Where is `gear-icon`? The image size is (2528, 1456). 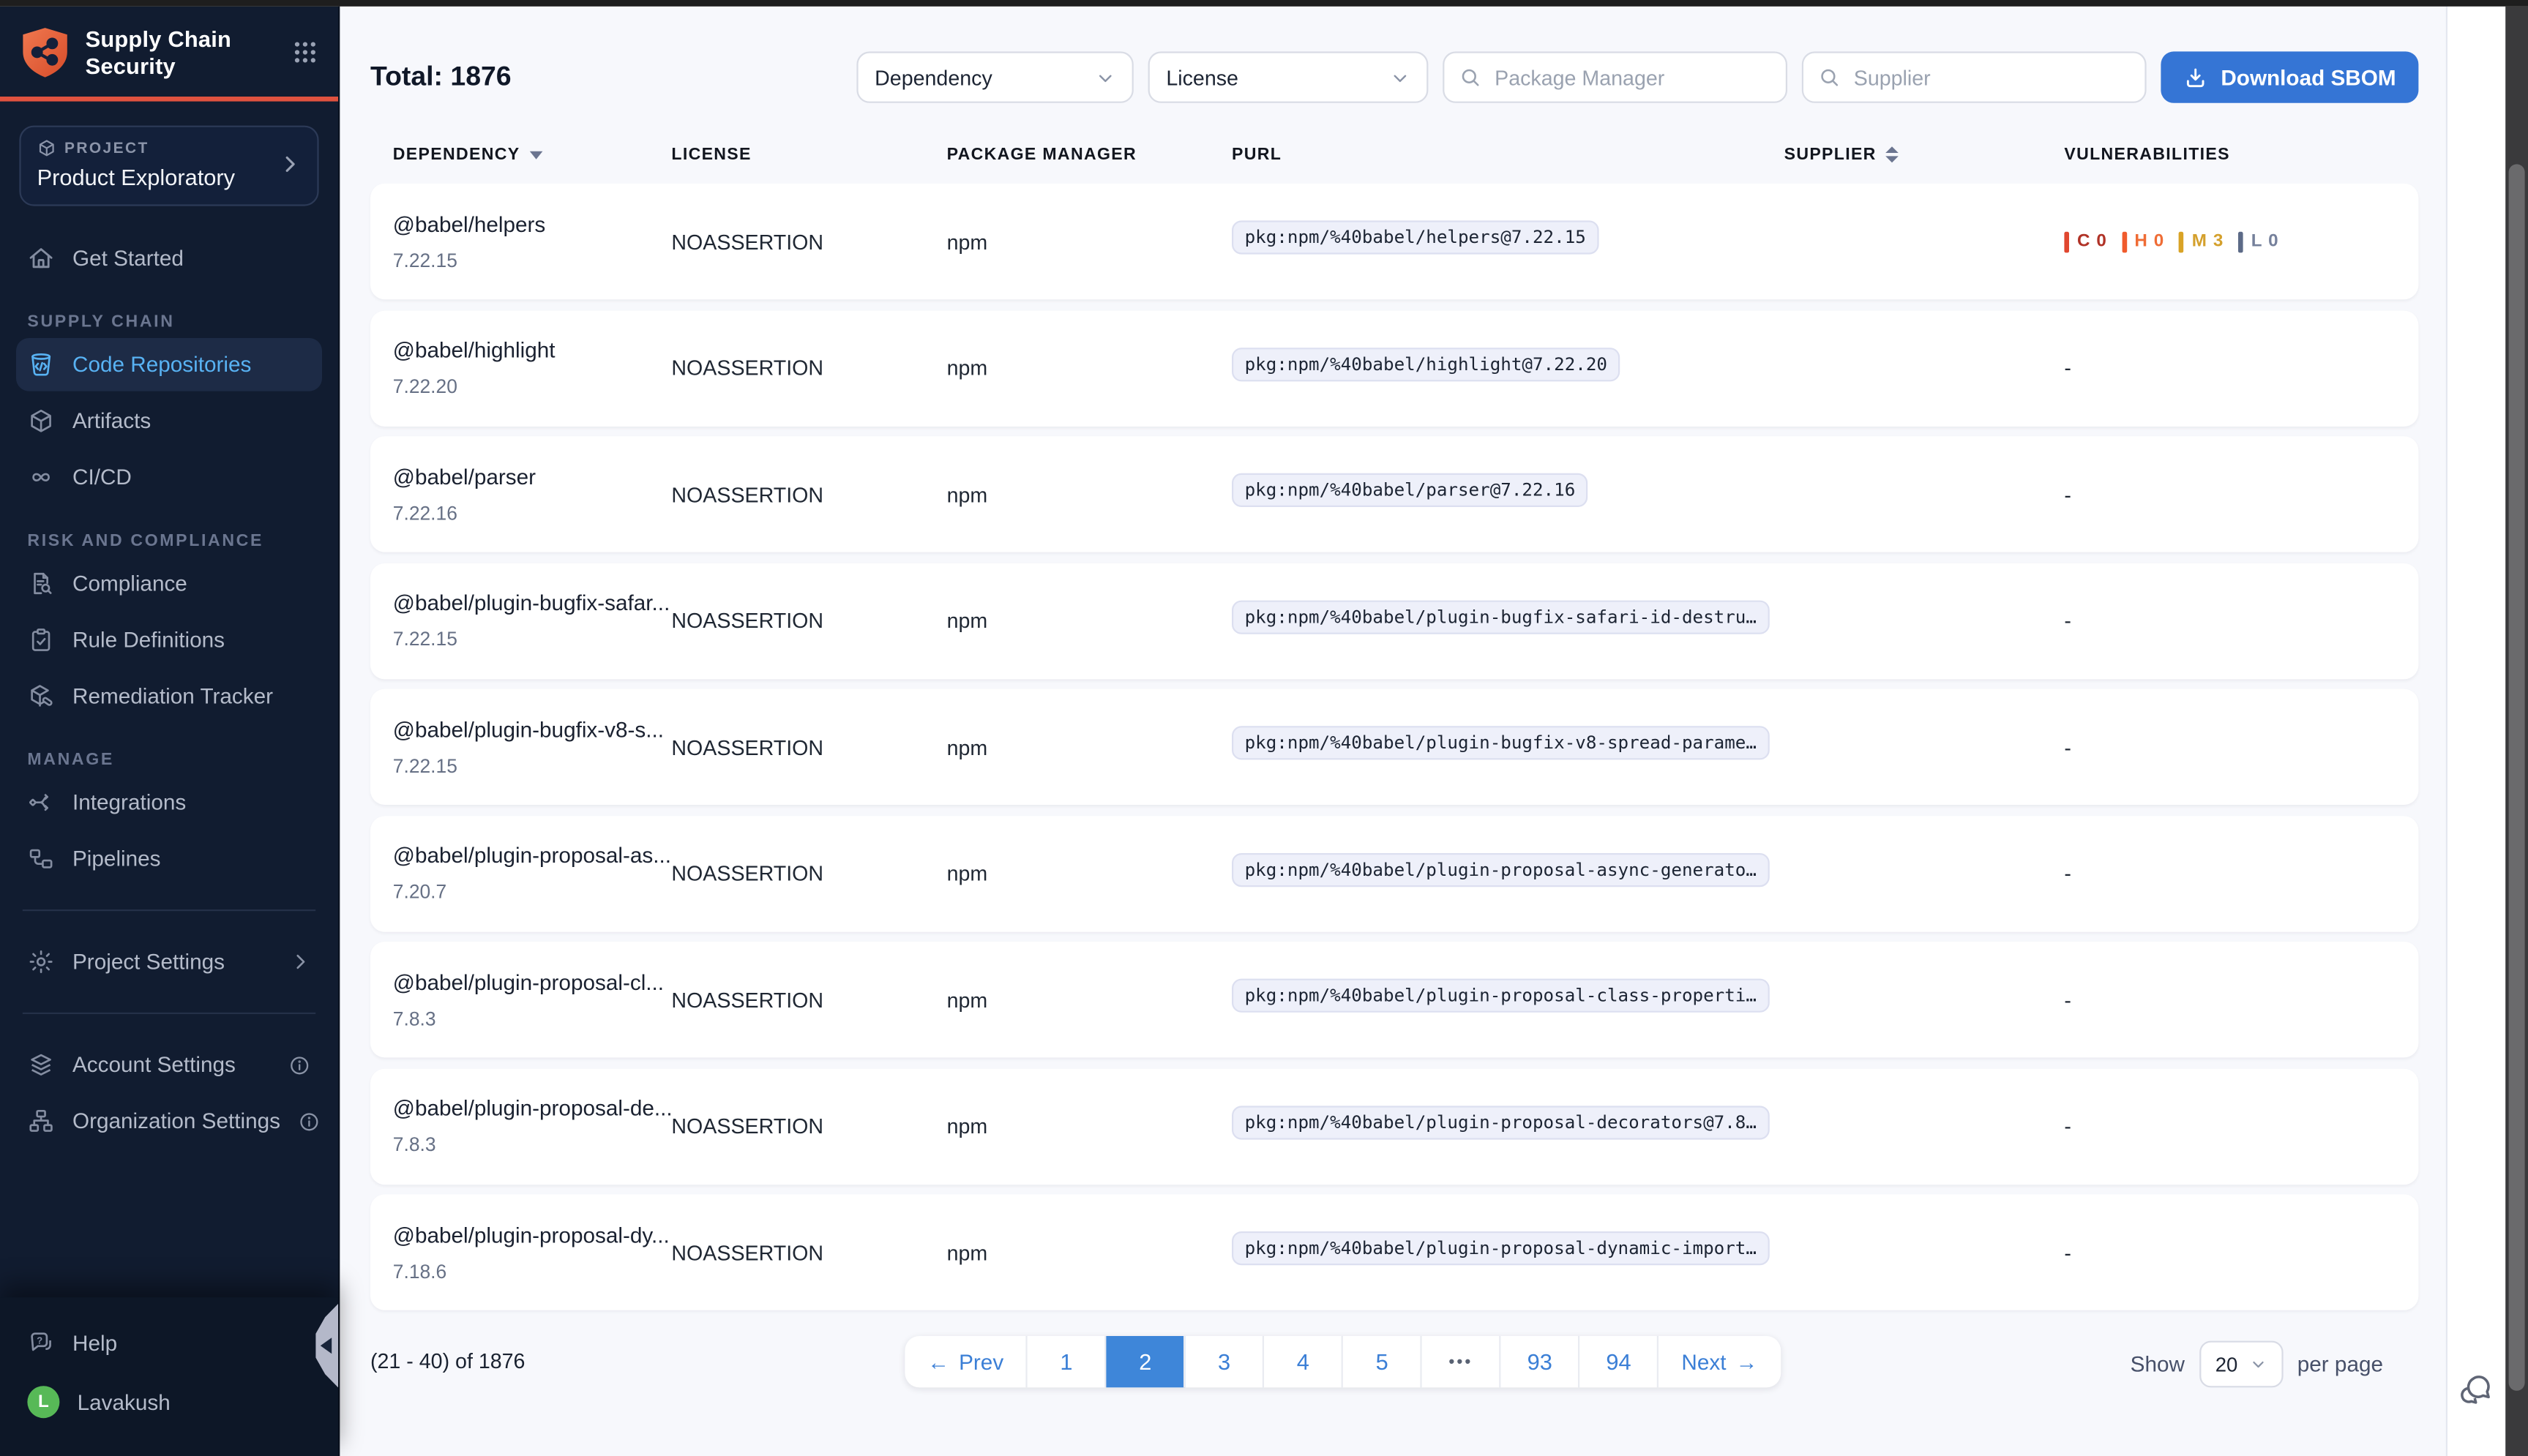
gear-icon is located at coordinates (40, 961).